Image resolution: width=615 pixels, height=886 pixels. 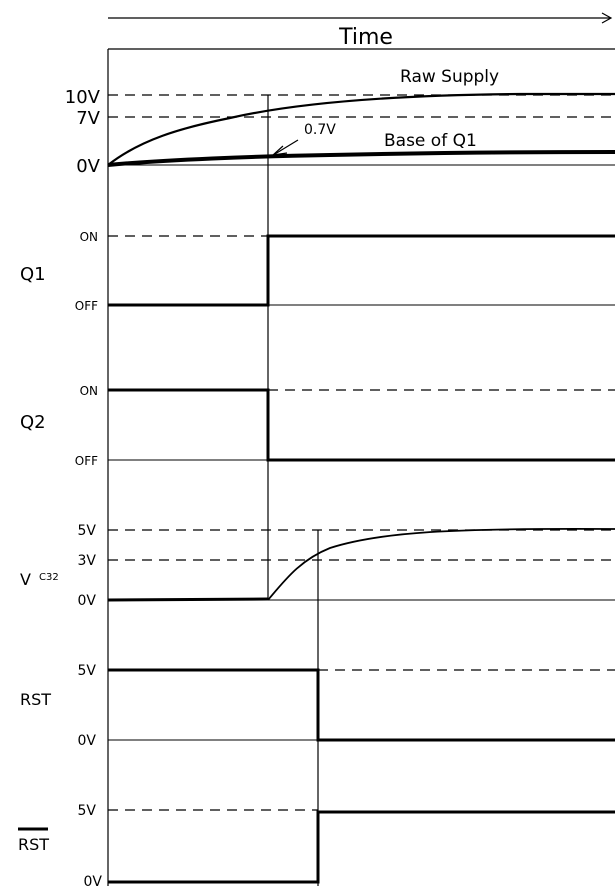 I want to click on q2-label: Q2, so click(x=33, y=422).